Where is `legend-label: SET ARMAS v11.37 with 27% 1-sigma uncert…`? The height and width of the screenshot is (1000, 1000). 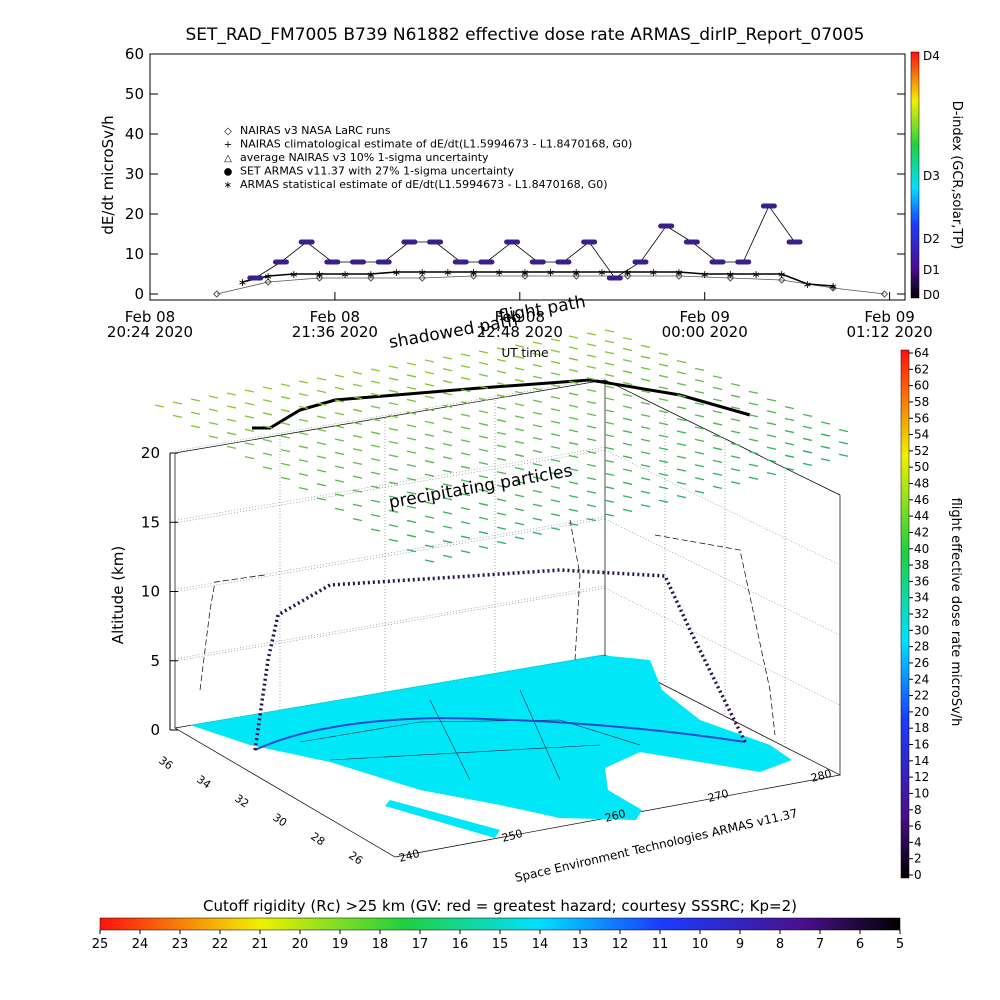
legend-label: SET ARMAS v11.37 with 27% 1-sigma uncert… is located at coordinates (377, 171).